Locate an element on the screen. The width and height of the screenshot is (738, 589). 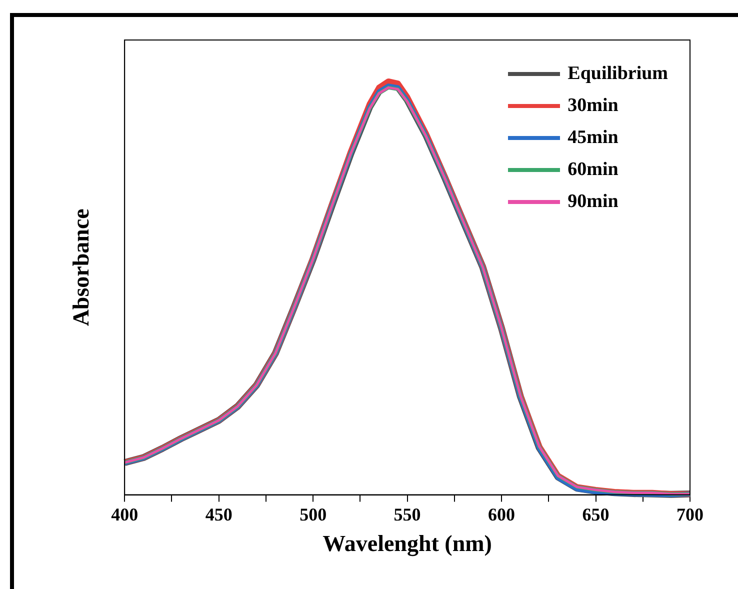
x-axis-title: Wavelenght (nm) is located at coordinates (407, 544).